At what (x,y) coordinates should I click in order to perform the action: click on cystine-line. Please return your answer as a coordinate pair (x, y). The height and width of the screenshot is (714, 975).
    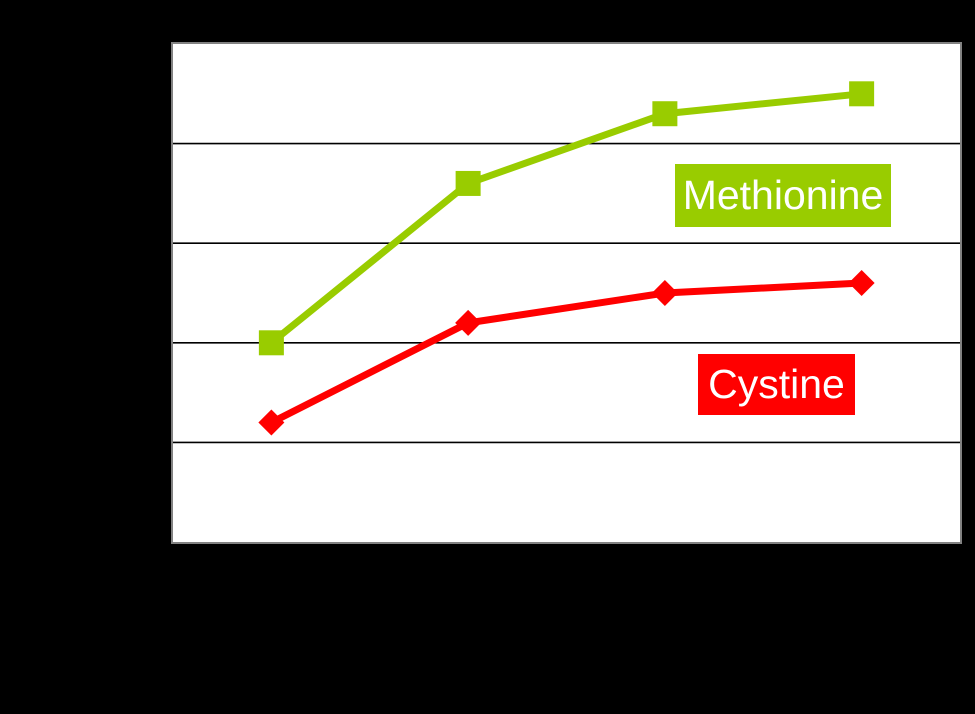
    Looking at the image, I should click on (565, 352).